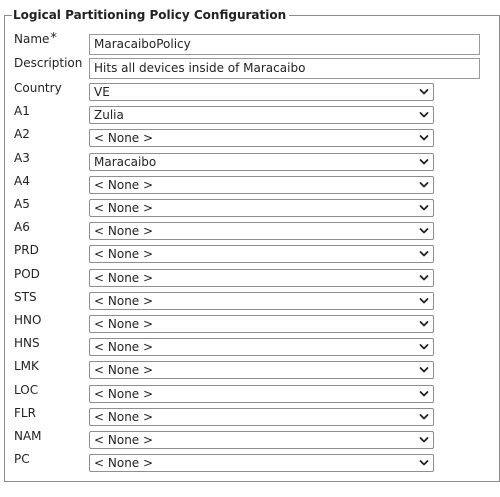 The image size is (500, 497). Describe the element at coordinates (124, 394) in the screenshot. I see `loc-selected-value: < None >` at that location.